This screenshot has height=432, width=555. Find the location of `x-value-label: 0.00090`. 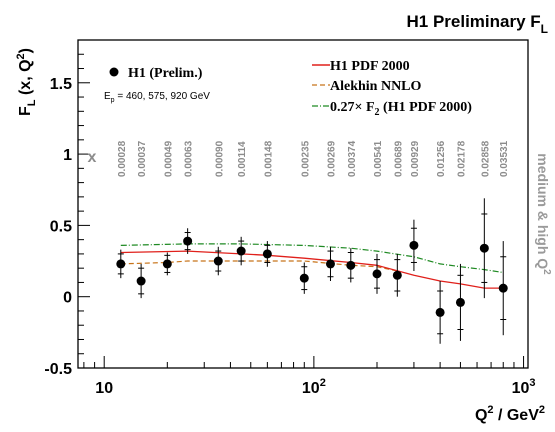

x-value-label: 0.00090 is located at coordinates (219, 158).